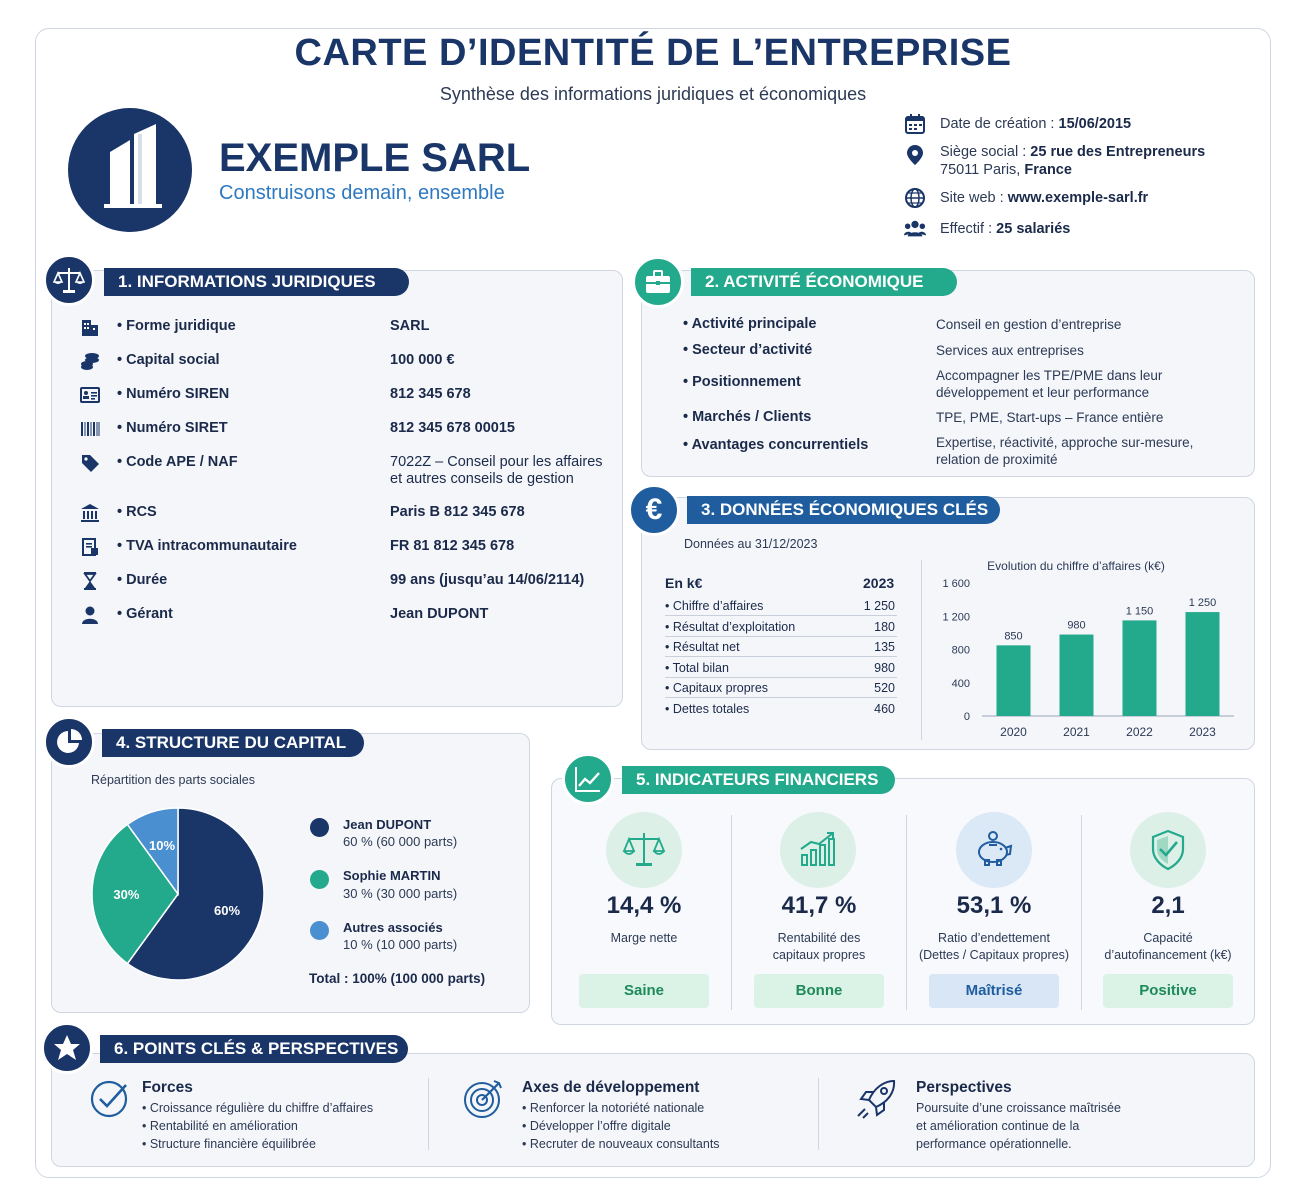 The image size is (1306, 1204). Describe the element at coordinates (742, 382) in the screenshot. I see `activity-label-positioning: • Positionnement` at that location.